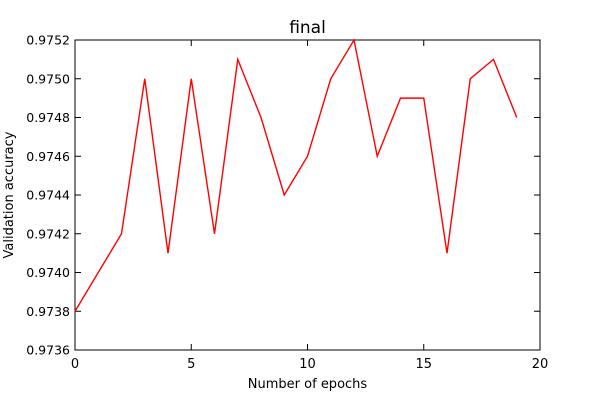 The image size is (600, 404). Describe the element at coordinates (48, 350) in the screenshot. I see `y-tick-label: 0.9736` at that location.